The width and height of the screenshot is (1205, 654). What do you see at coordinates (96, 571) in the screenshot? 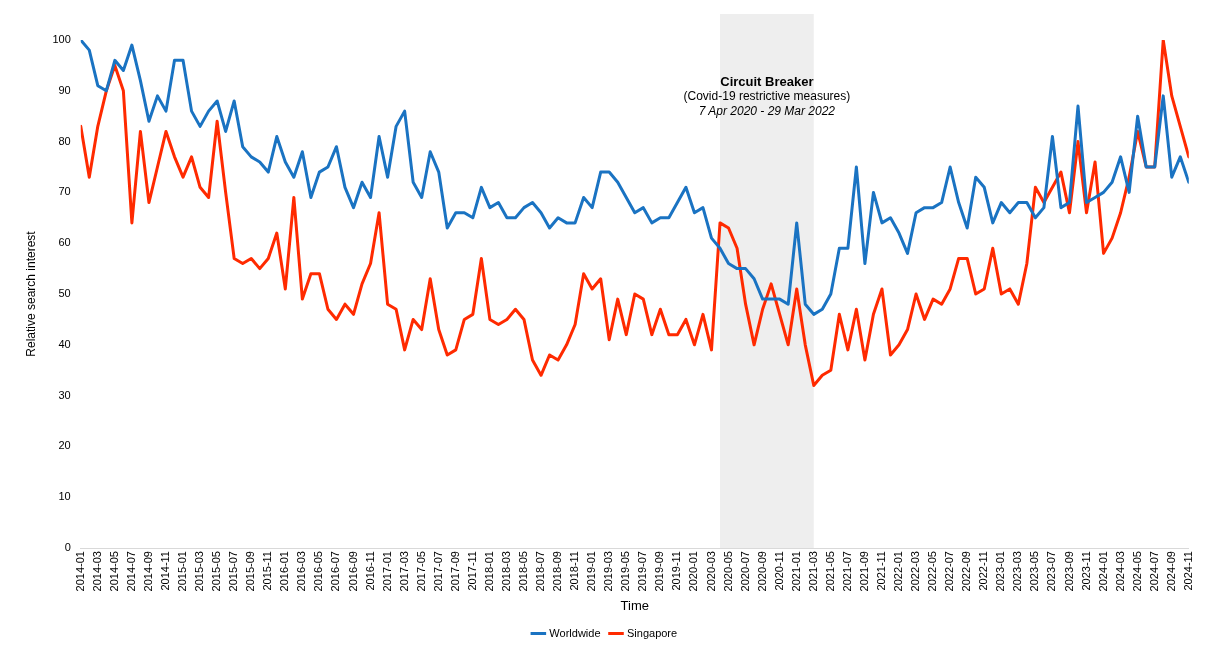
I see `x-tick-label: 2014-03` at bounding box center [96, 571].